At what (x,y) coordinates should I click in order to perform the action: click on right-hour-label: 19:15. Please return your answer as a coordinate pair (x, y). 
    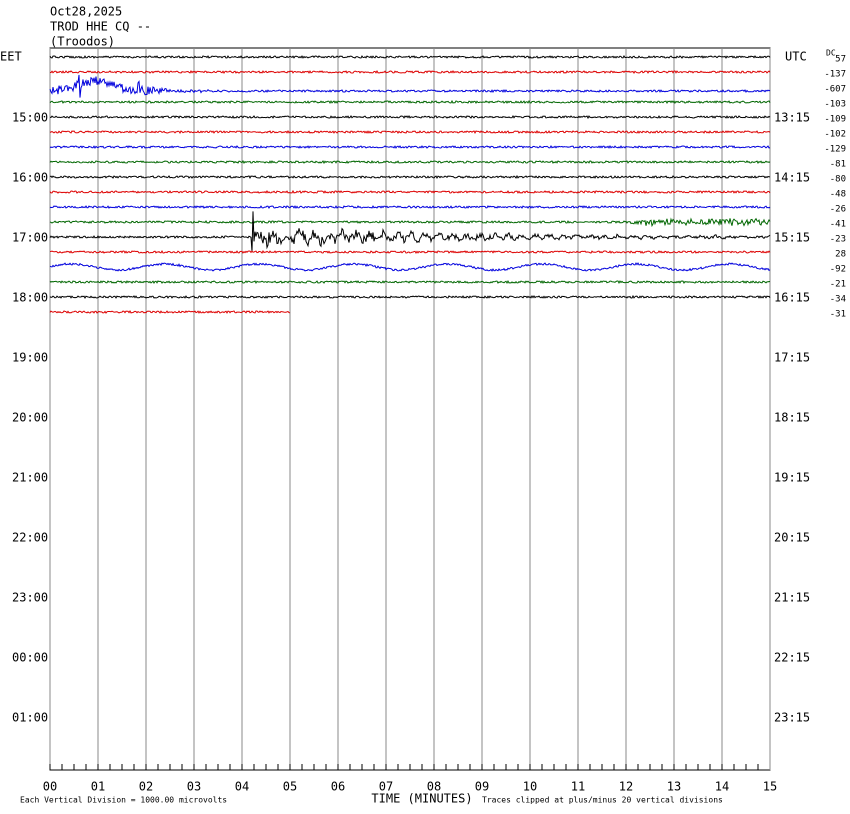
    Looking at the image, I should click on (792, 478).